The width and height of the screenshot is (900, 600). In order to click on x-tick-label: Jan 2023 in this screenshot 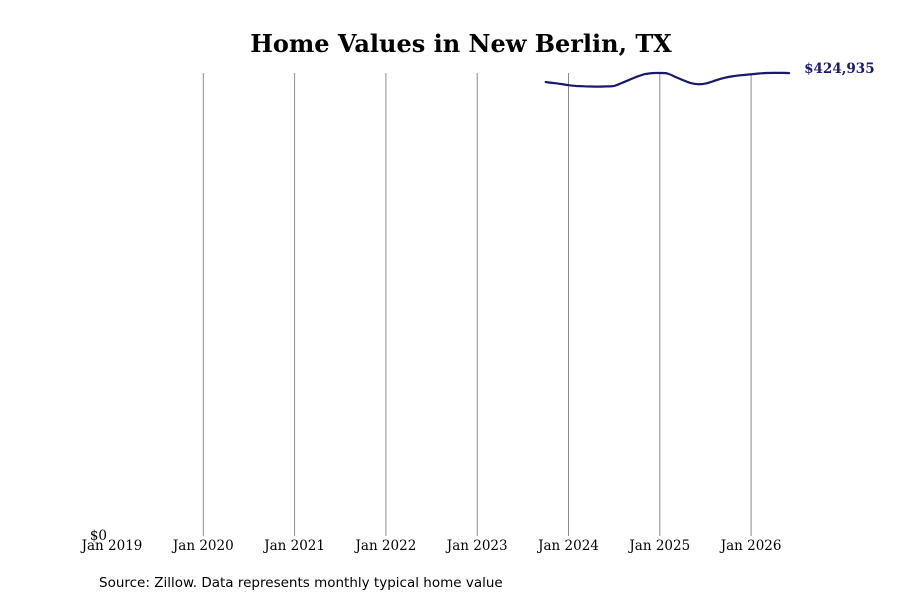, I will do `click(476, 546)`.